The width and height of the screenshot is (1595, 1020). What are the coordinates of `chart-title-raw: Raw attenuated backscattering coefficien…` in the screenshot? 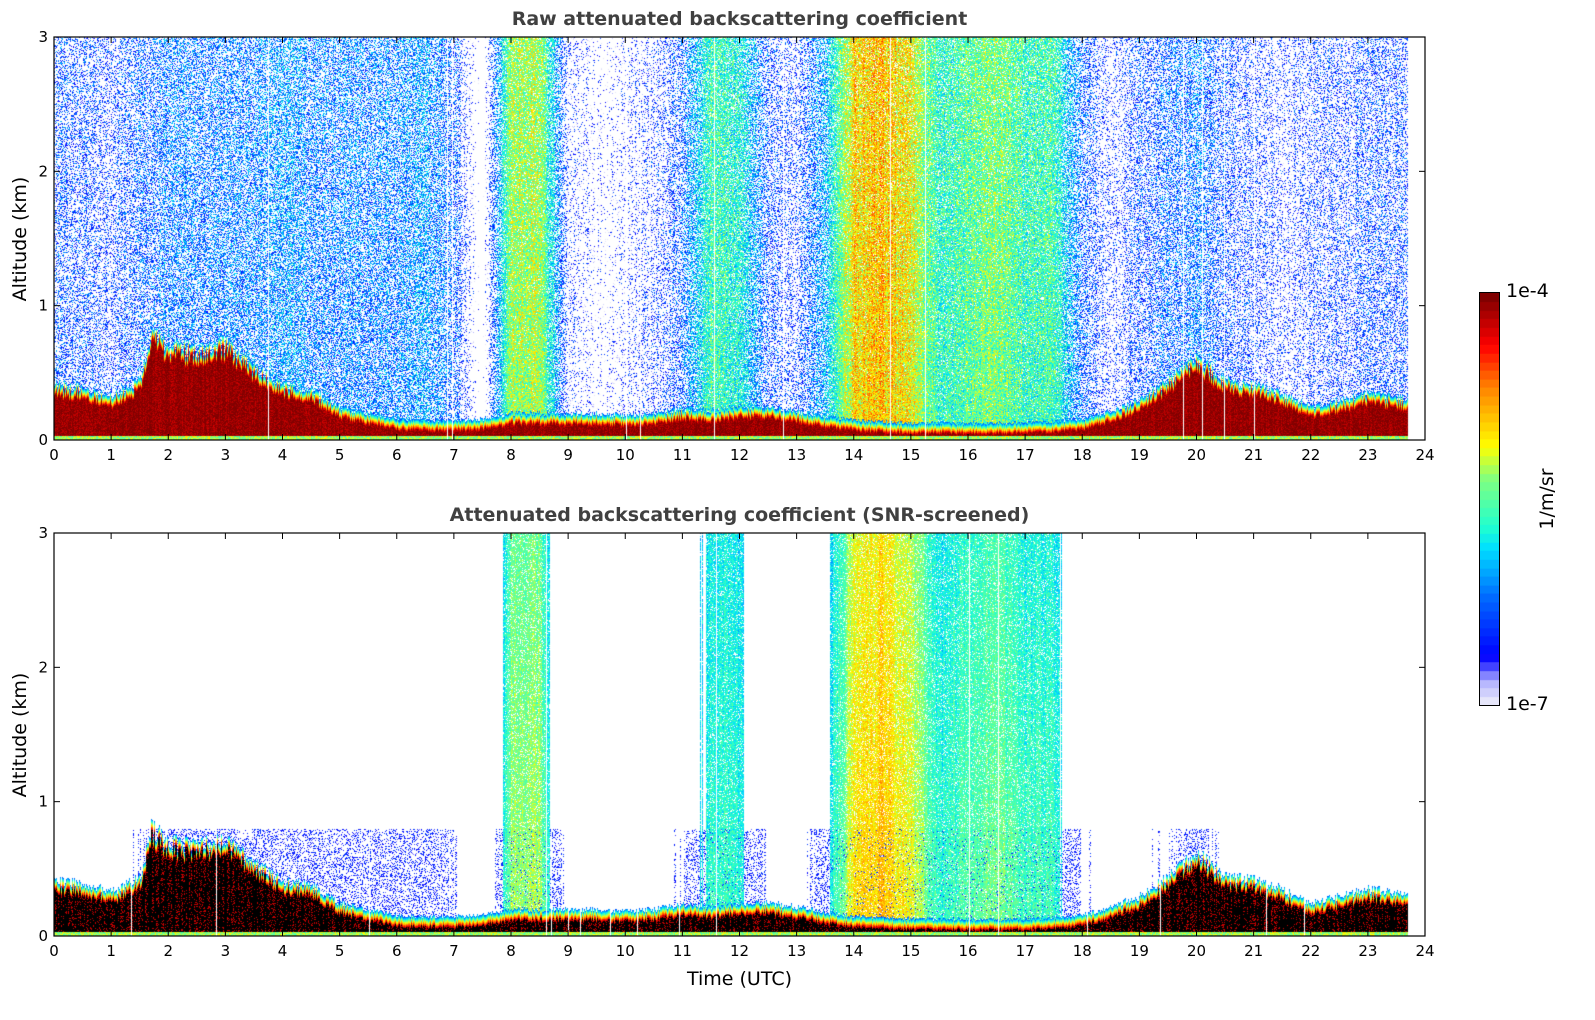 It's located at (739, 19).